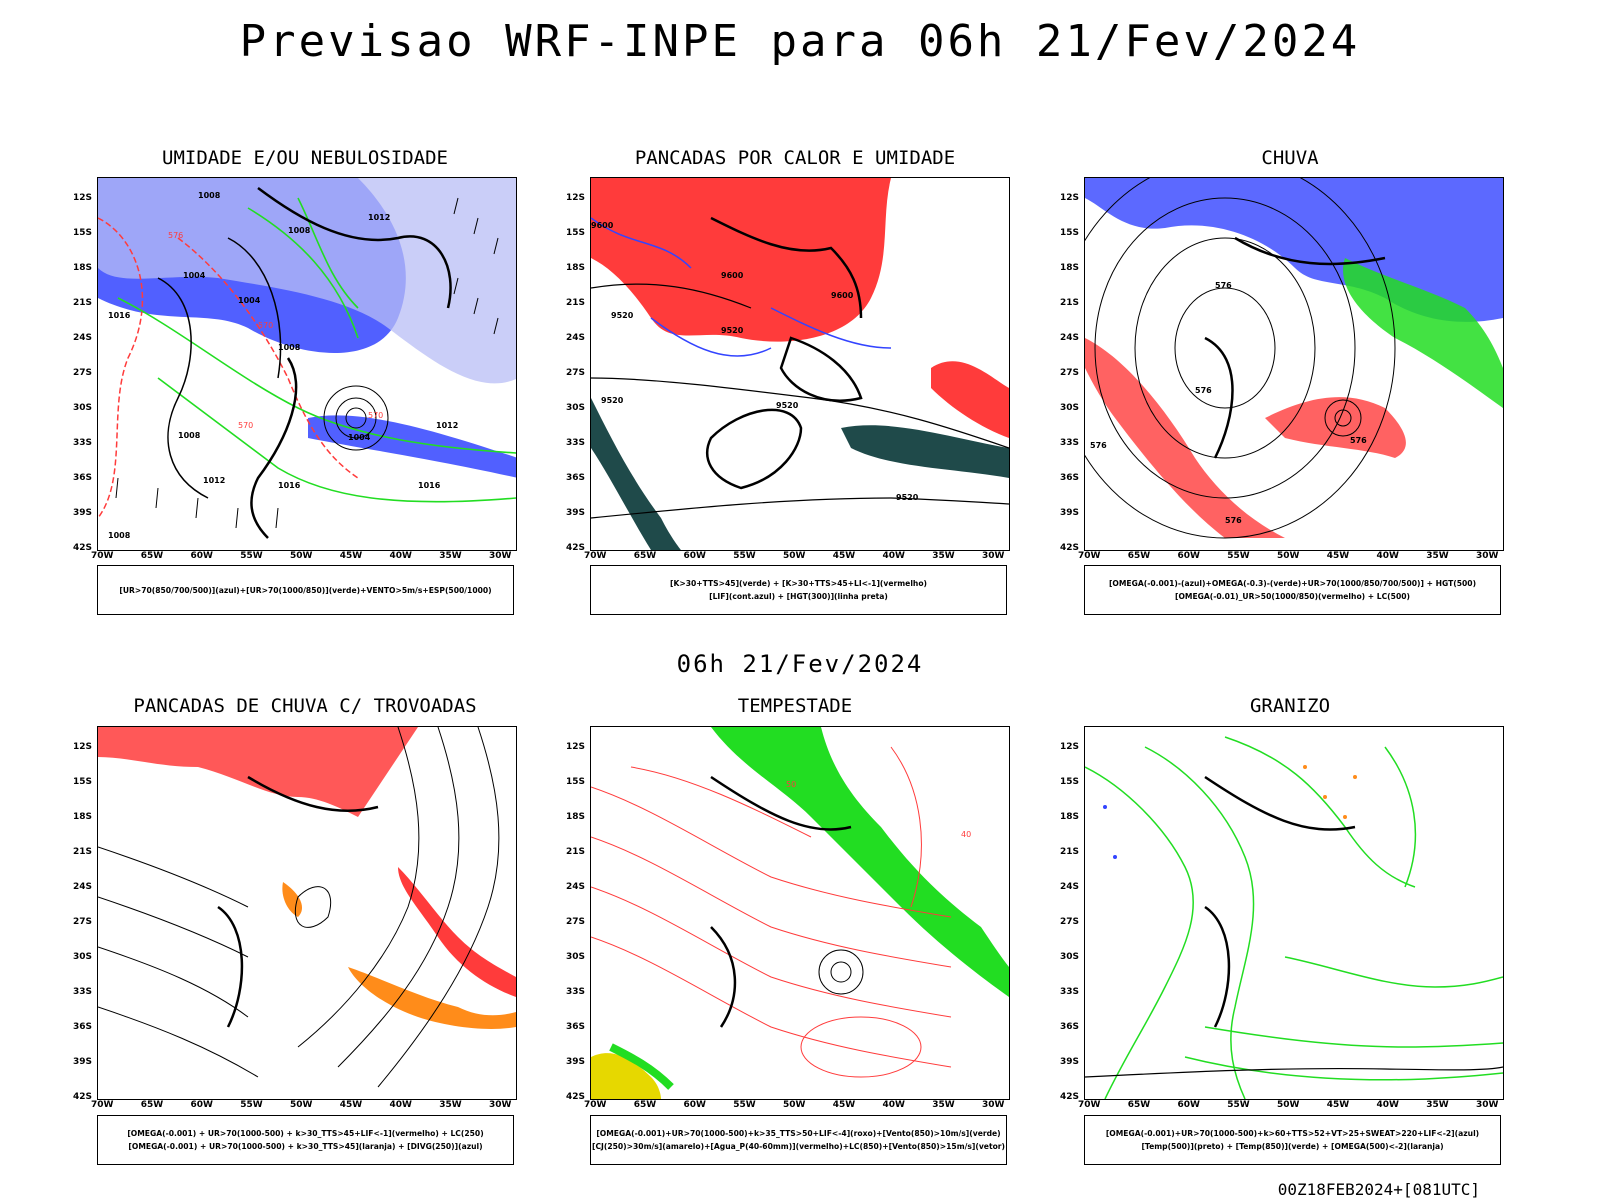  Describe the element at coordinates (612, 400) in the screenshot. I see `label-9520d: 9520` at that location.